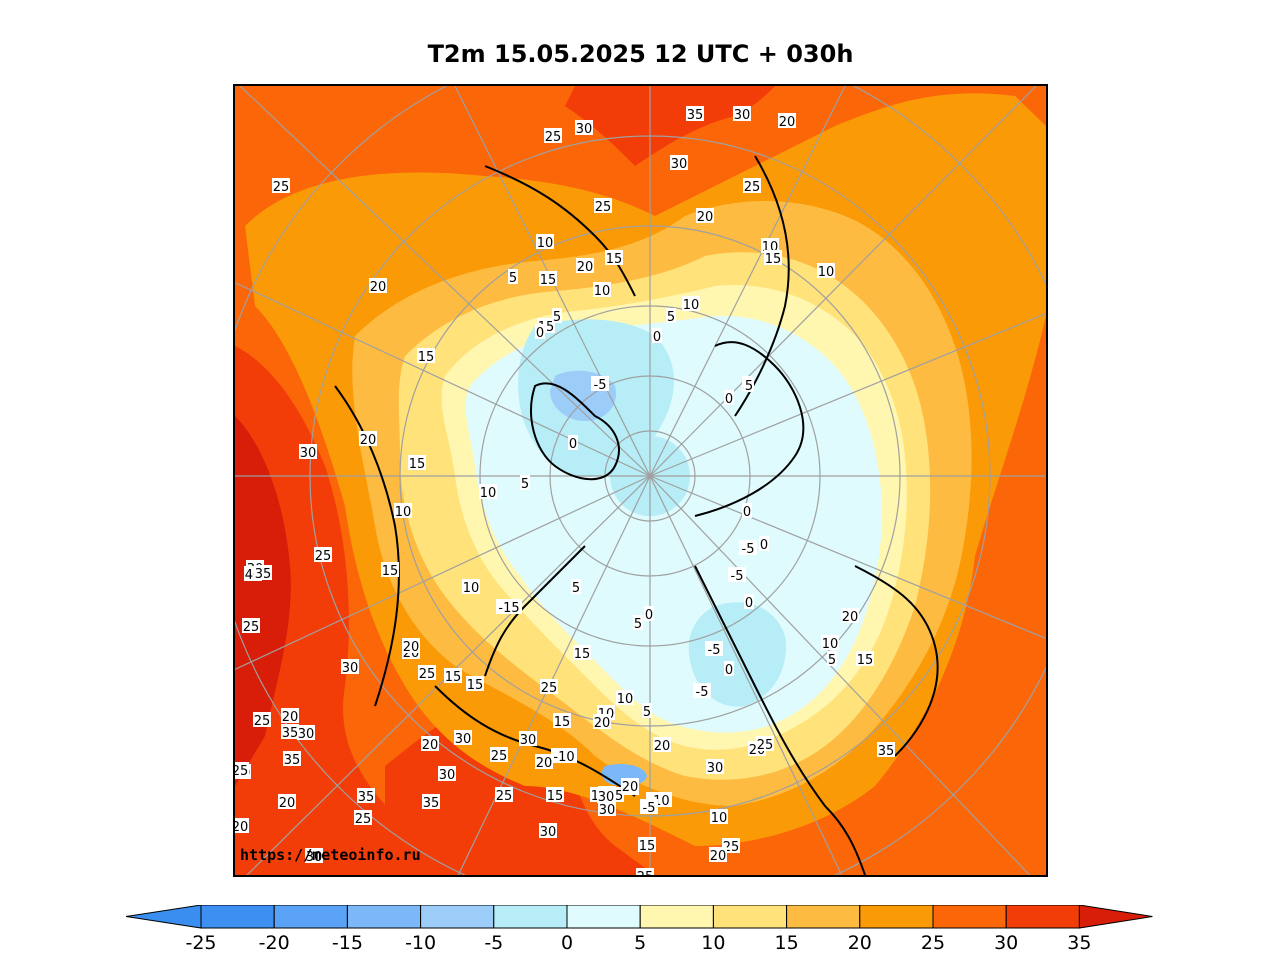 Image resolution: width=1281 pixels, height=963 pixels. What do you see at coordinates (1006, 943) in the screenshot?
I see `colorbar-tick-label: 30` at bounding box center [1006, 943].